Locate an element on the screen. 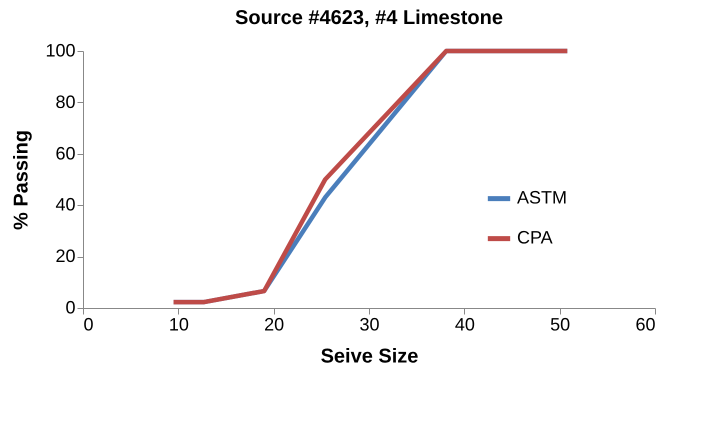  y-axis-title: % Passing is located at coordinates (21, 180).